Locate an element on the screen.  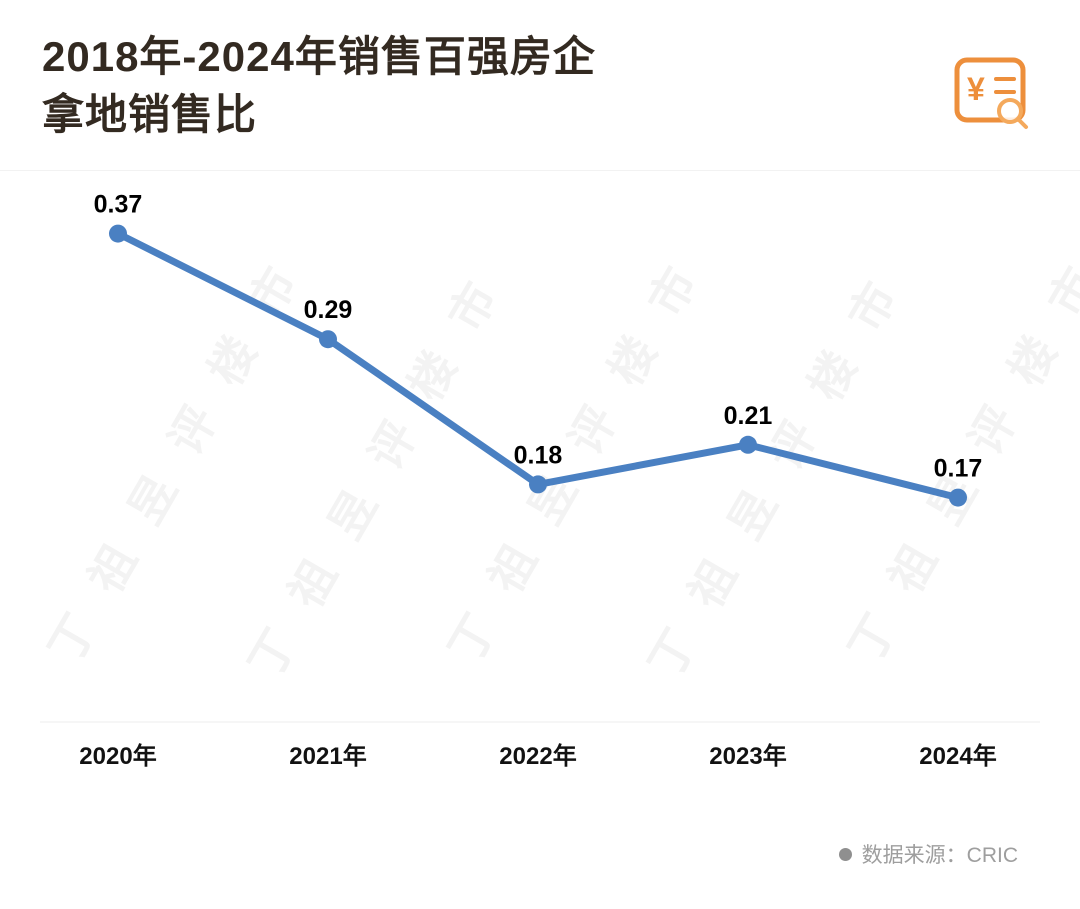
yen-glyph: ¥ is located at coordinates (976, 89).